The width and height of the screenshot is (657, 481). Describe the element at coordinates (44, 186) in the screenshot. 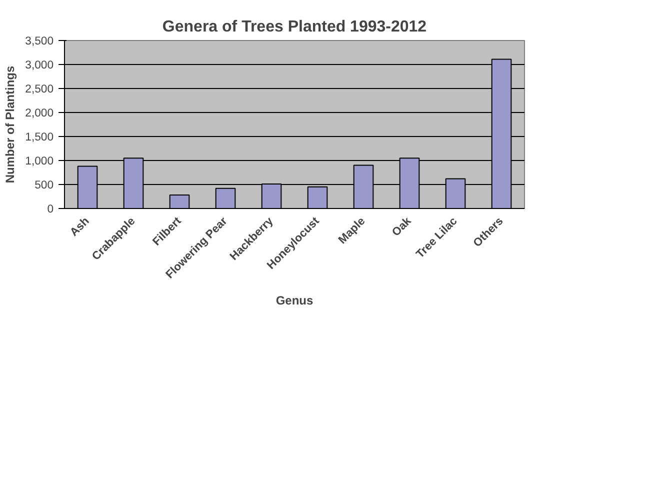

I see `y-tick-label: 500` at that location.